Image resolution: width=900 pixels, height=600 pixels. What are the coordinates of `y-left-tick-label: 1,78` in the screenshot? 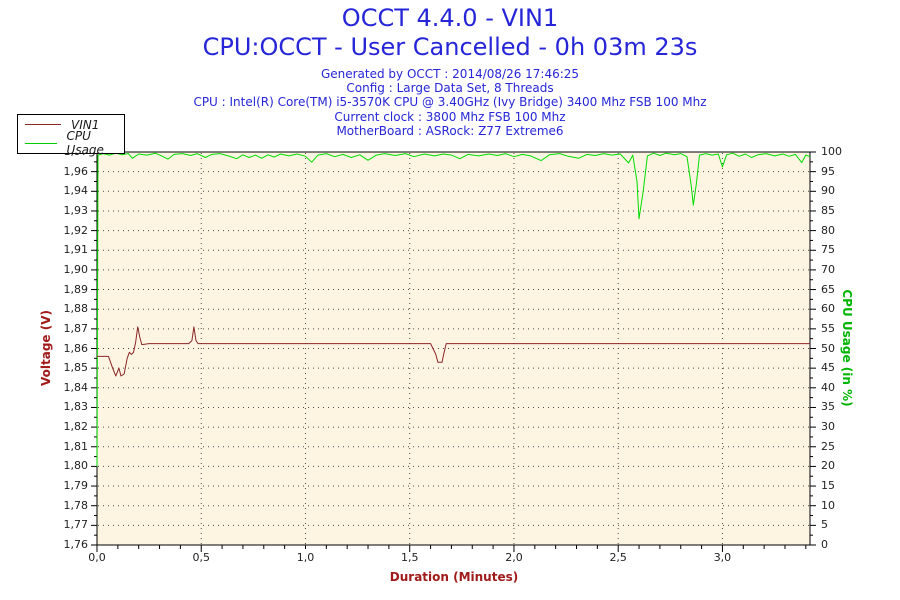 It's located at (76, 505).